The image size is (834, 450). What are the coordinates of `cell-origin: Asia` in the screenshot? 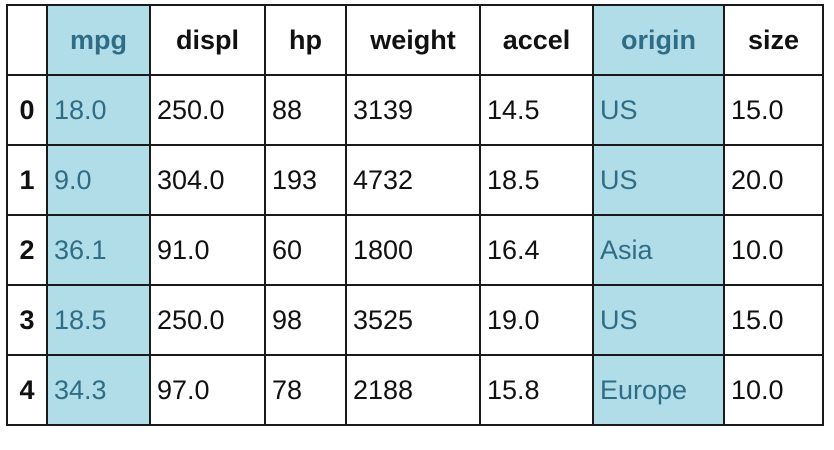 It's located at (658, 250).